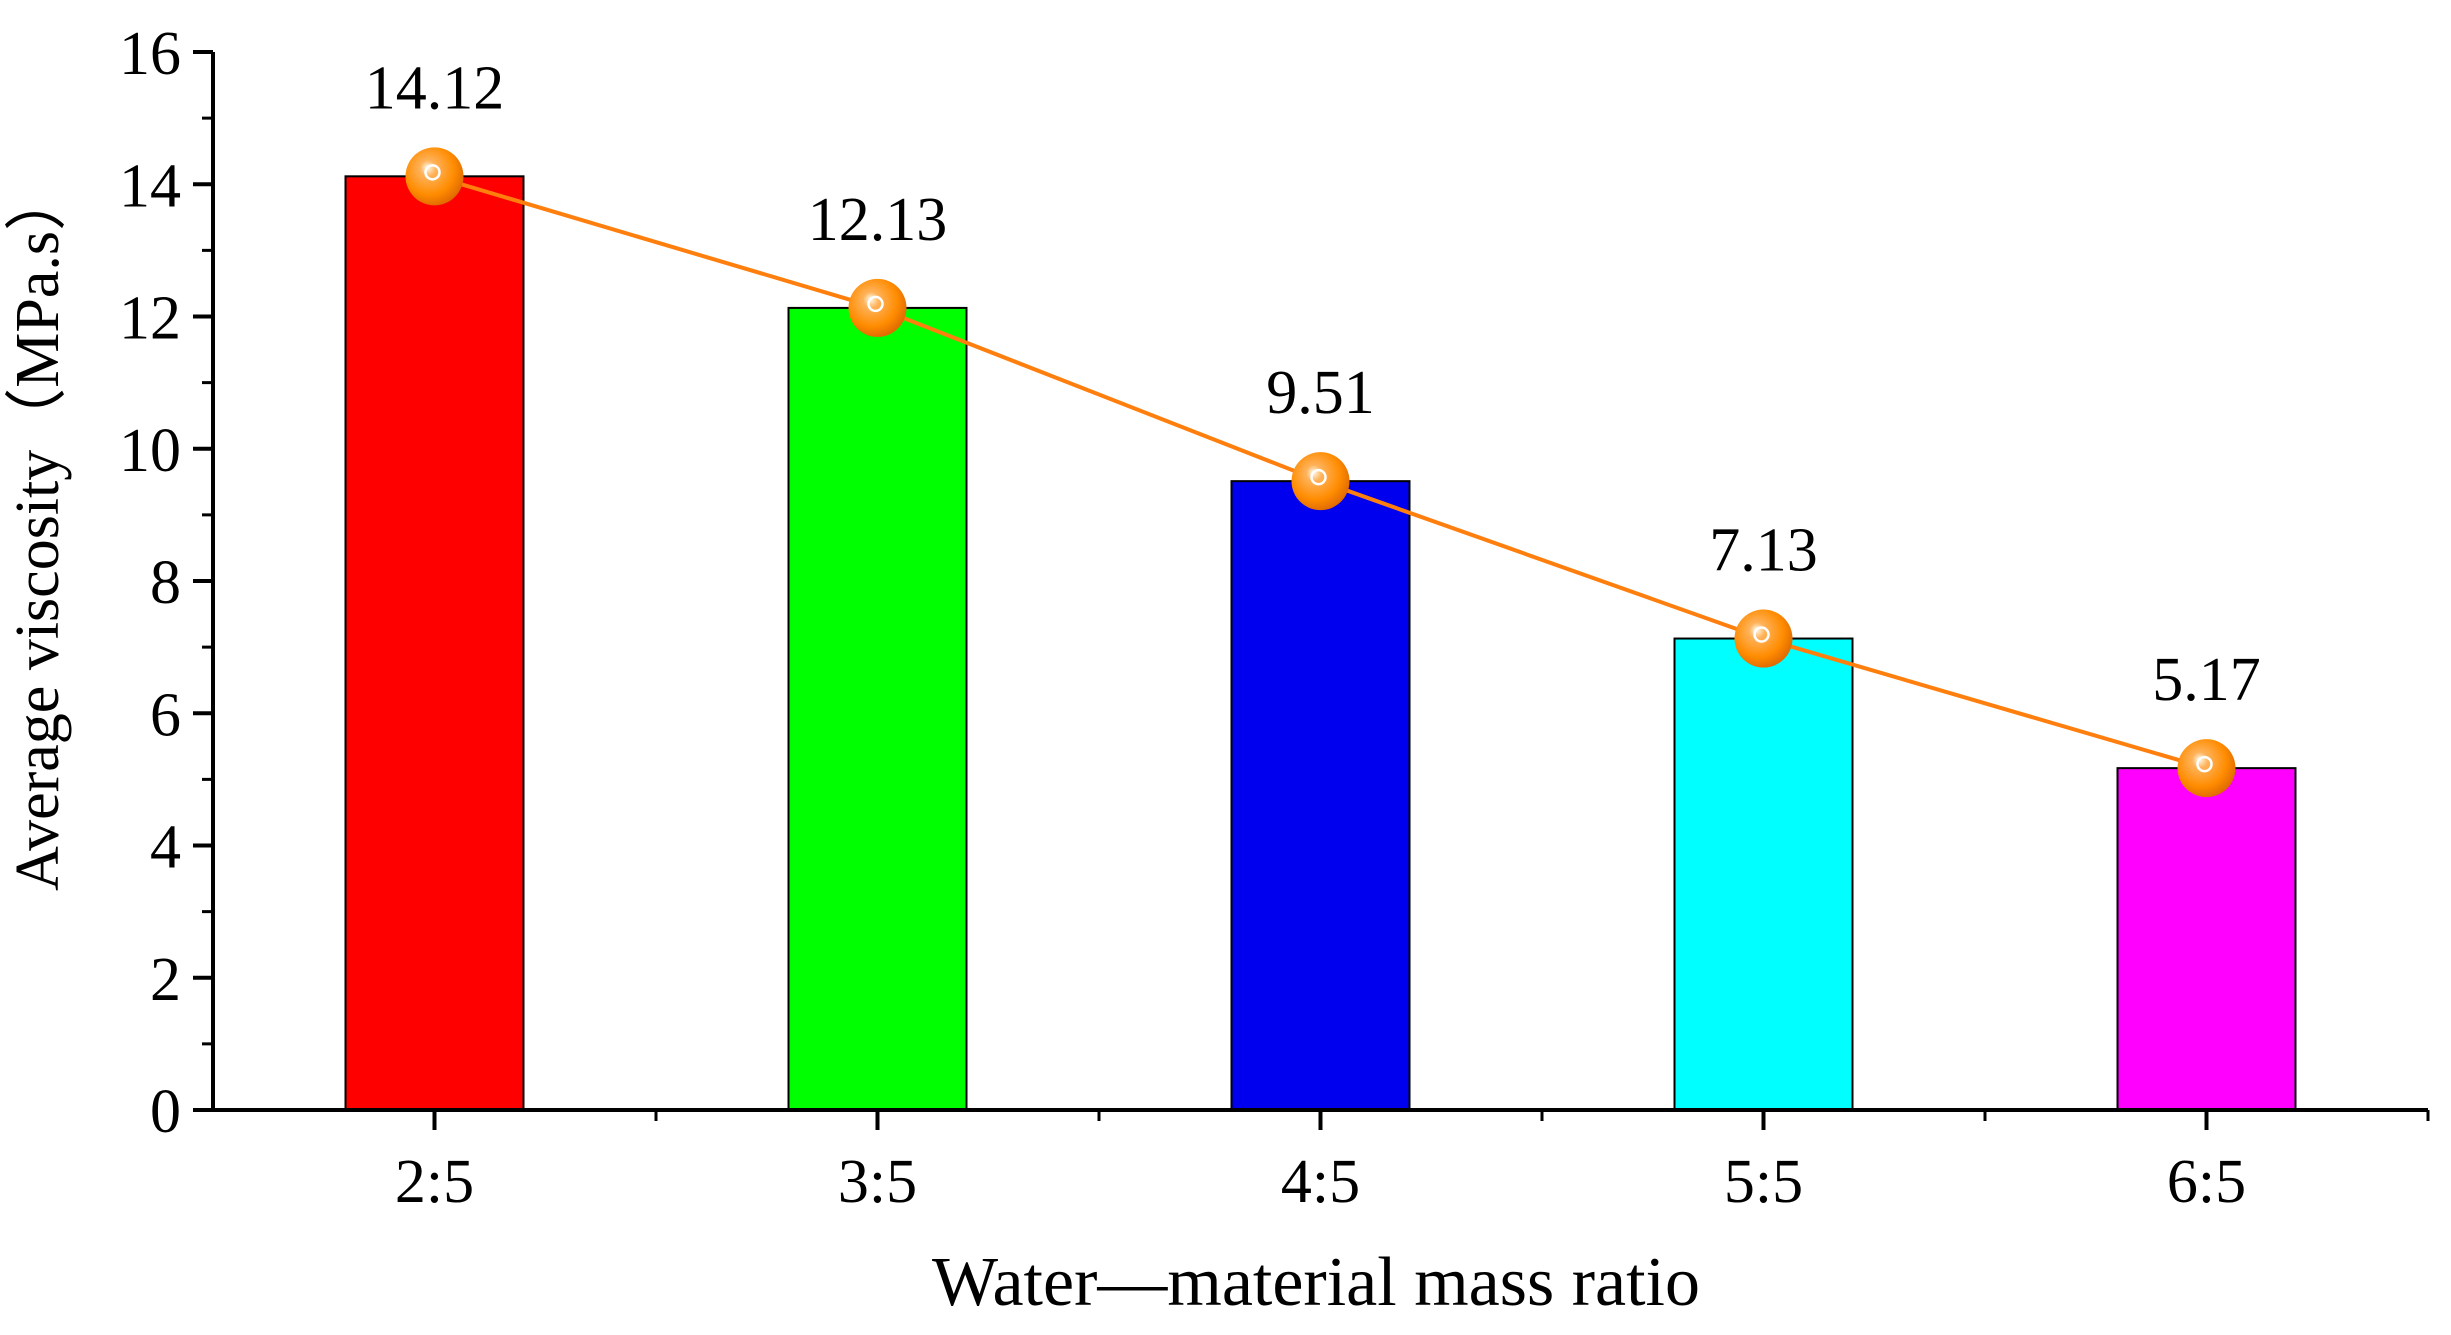 This screenshot has height=1335, width=2451. Describe the element at coordinates (878, 220) in the screenshot. I see `data-label-3-5: 12.13` at that location.